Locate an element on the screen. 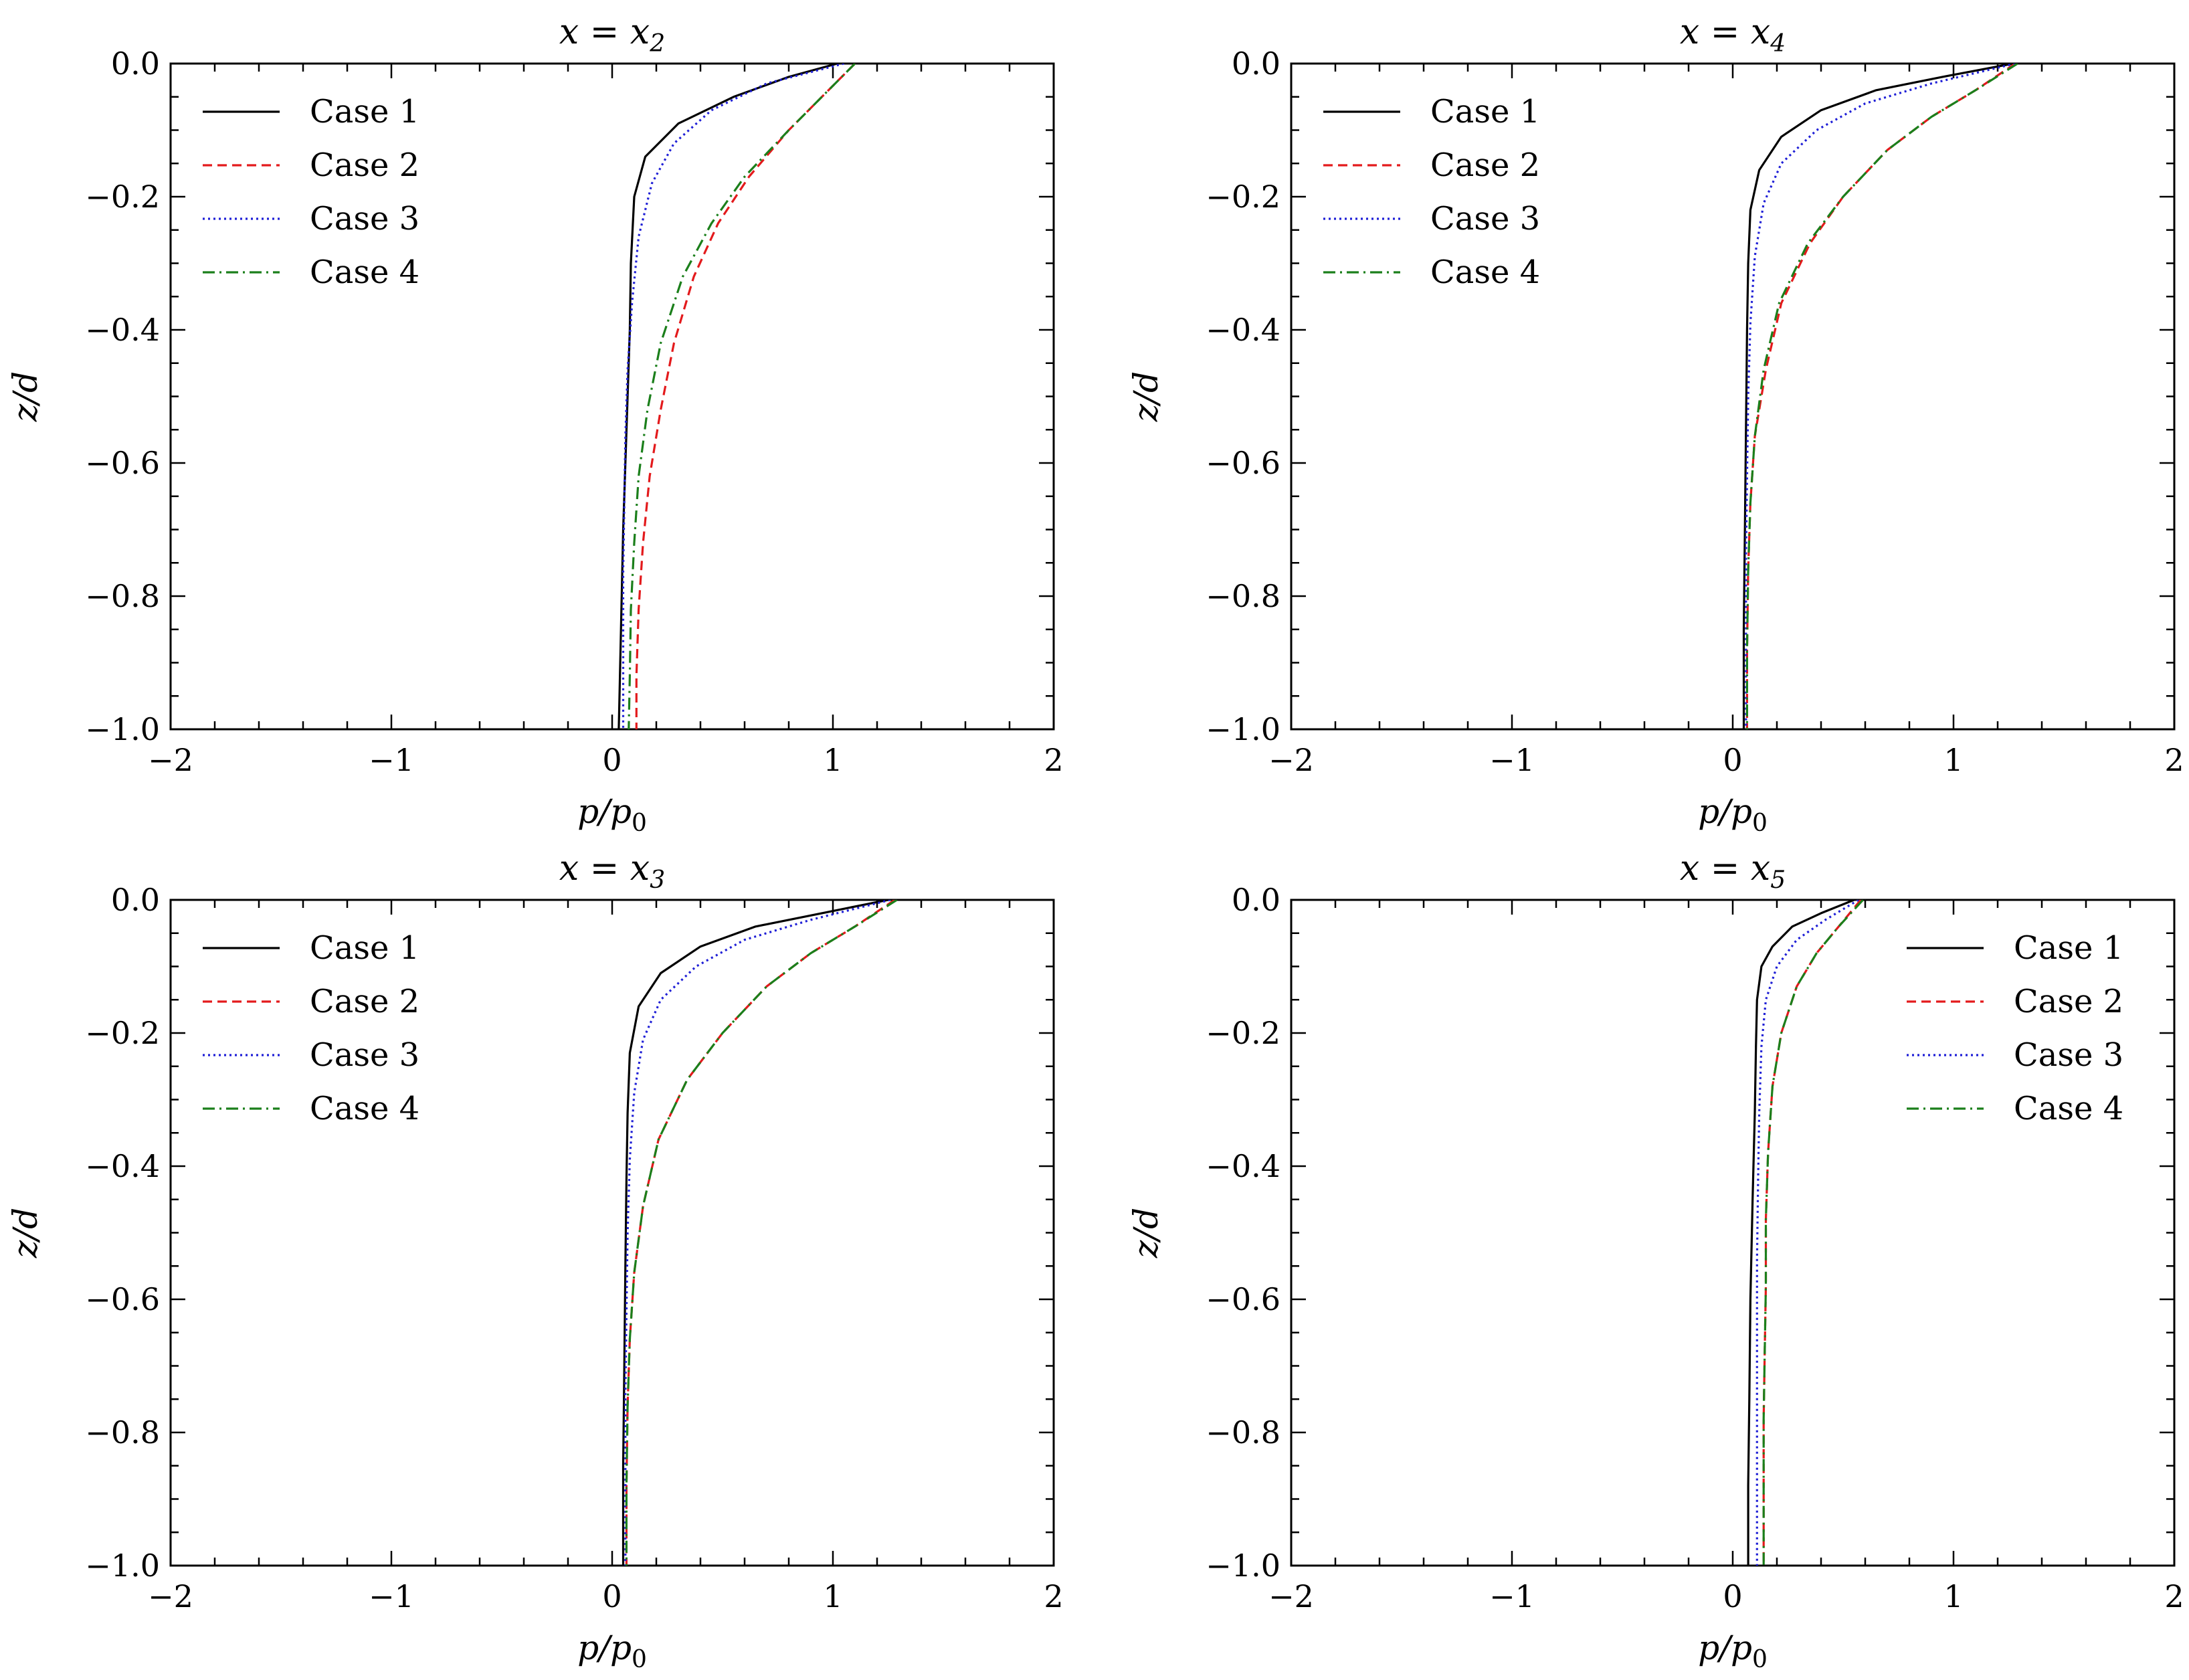 This screenshot has height=1680, width=2189. title-subscript: 4 is located at coordinates (1778, 44).